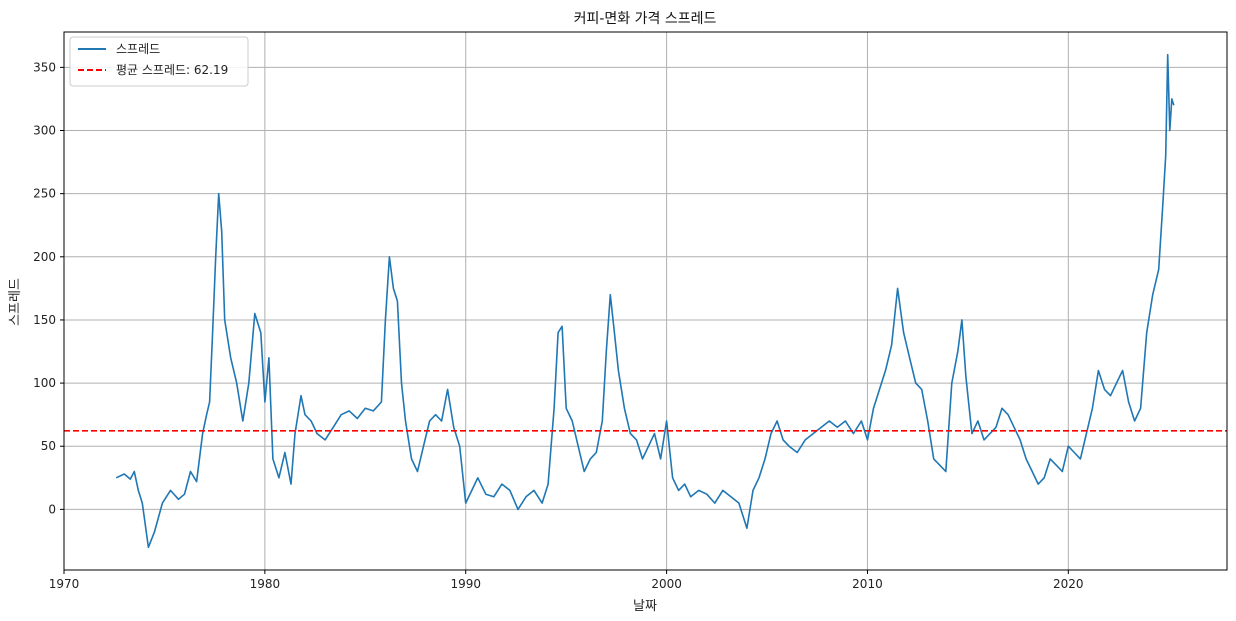 The width and height of the screenshot is (1236, 621). What do you see at coordinates (44, 194) in the screenshot?
I see `y-tick-label: 250` at bounding box center [44, 194].